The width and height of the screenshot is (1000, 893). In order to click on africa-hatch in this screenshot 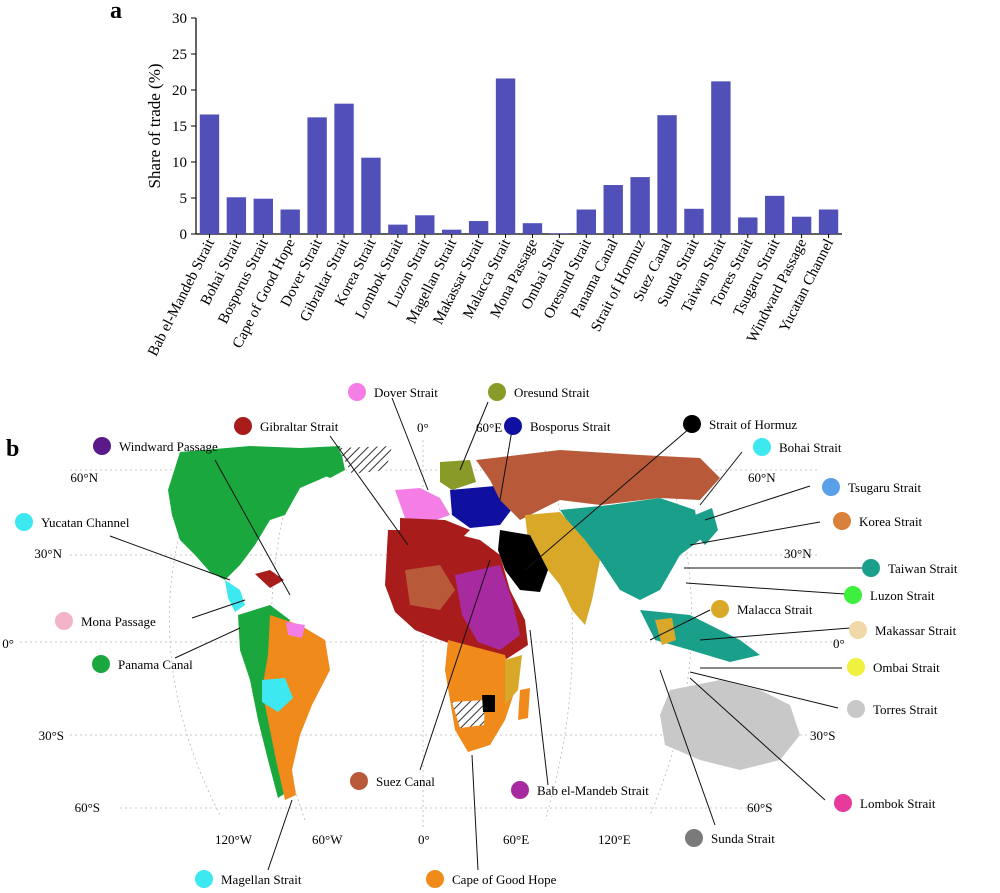, I will do `click(468, 714)`.